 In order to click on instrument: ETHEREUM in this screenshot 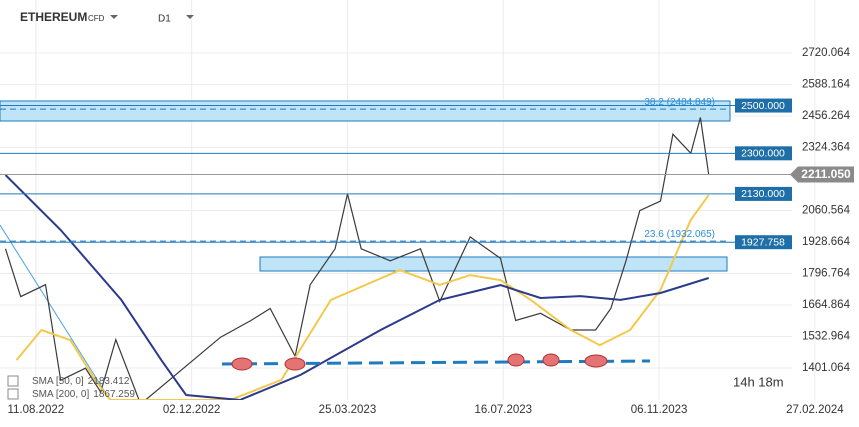, I will do `click(53, 17)`.